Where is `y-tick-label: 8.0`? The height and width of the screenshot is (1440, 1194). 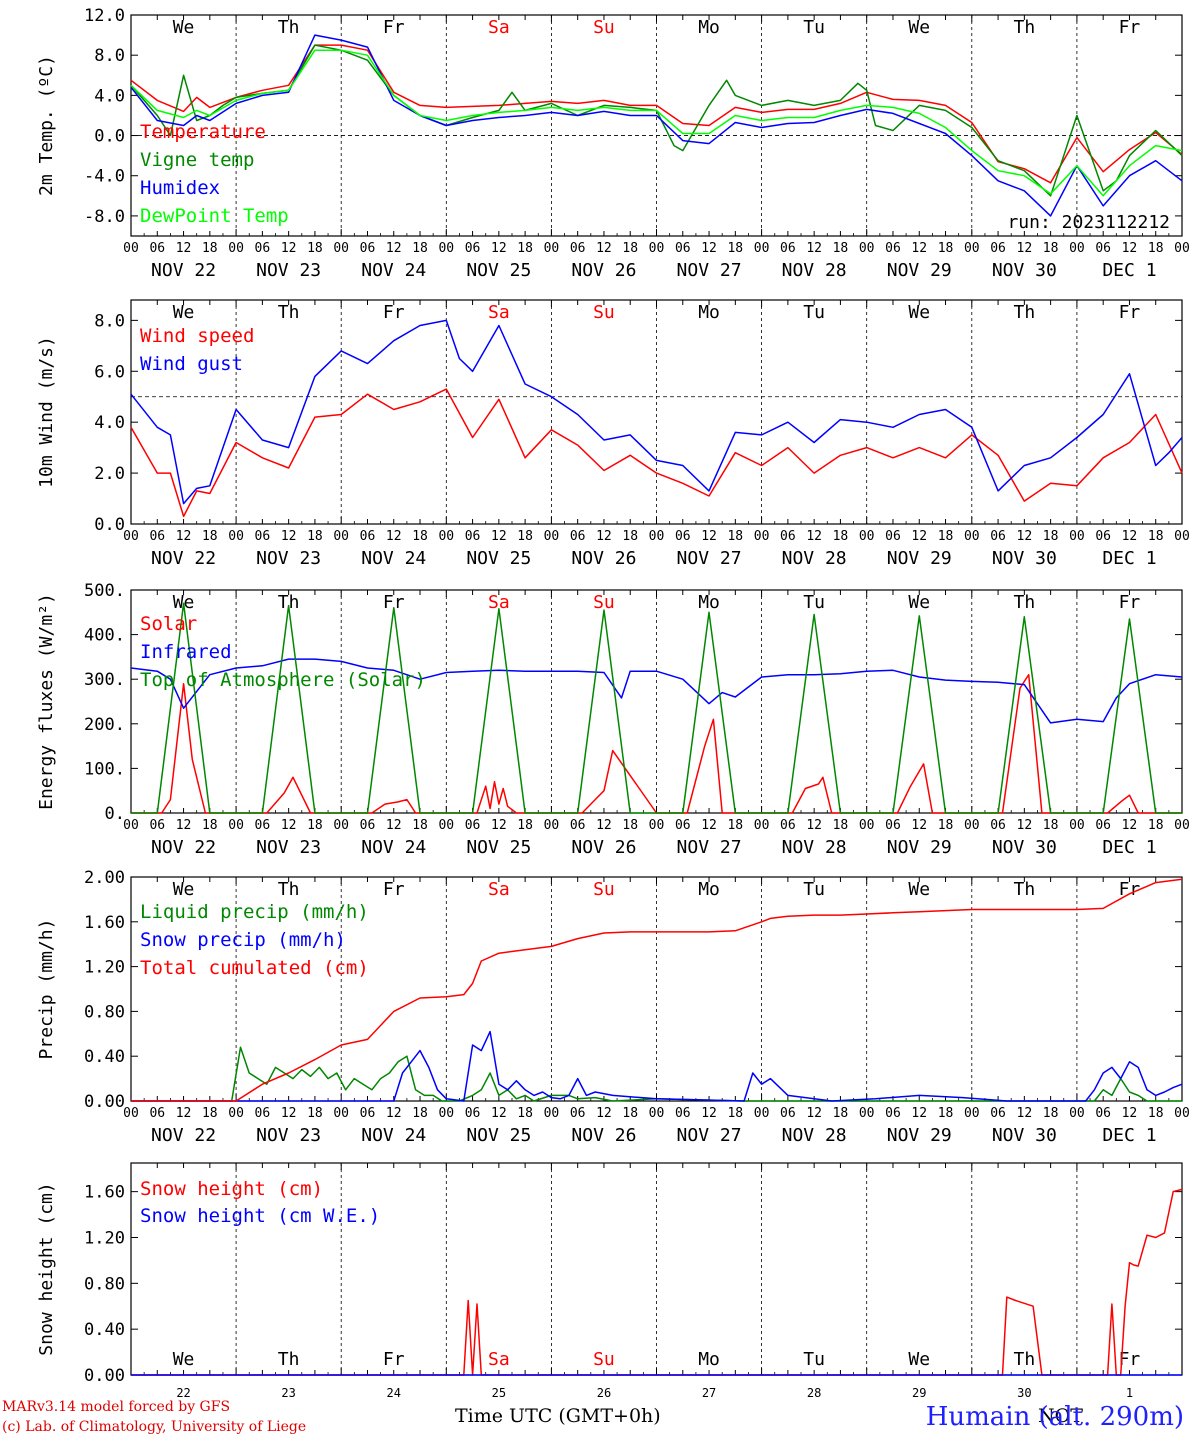 y-tick-label: 8.0 is located at coordinates (109, 56).